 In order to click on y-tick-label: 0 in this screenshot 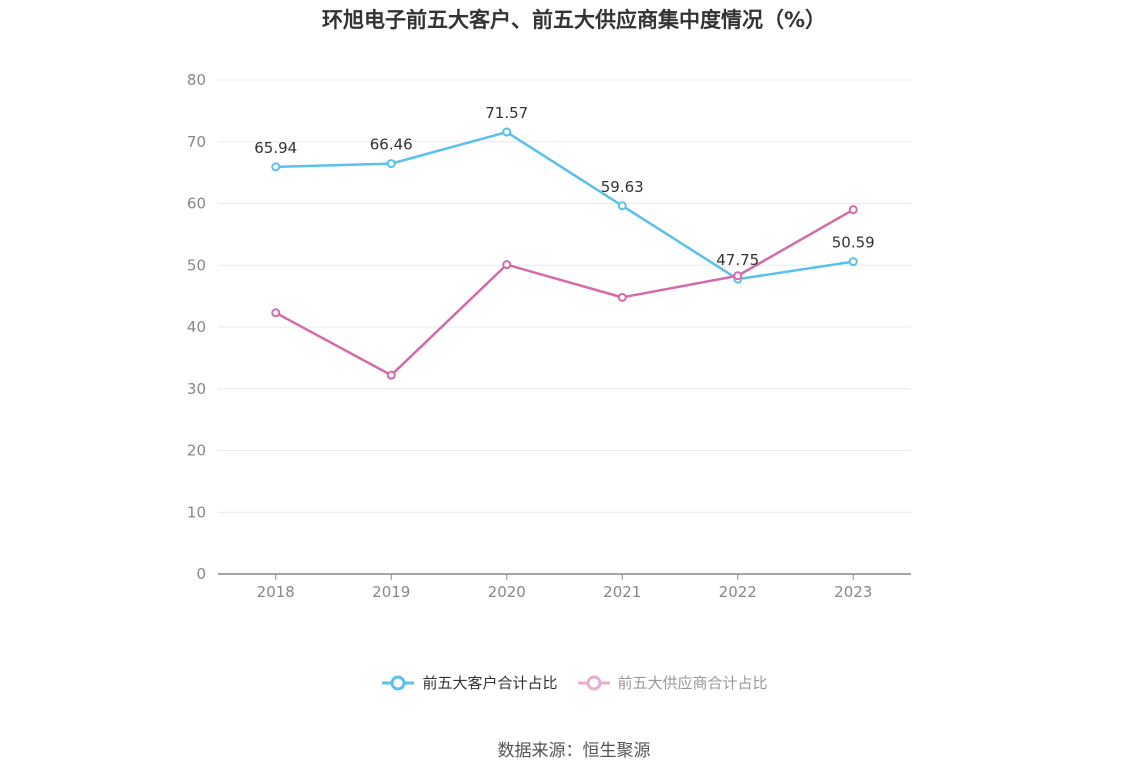, I will do `click(201, 574)`.